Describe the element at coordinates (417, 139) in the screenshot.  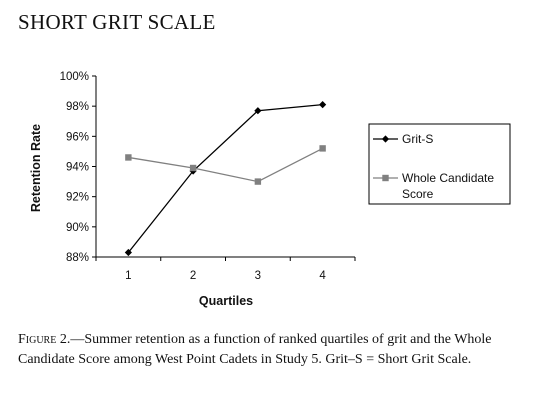
I see `legend-label: Grit-S` at that location.